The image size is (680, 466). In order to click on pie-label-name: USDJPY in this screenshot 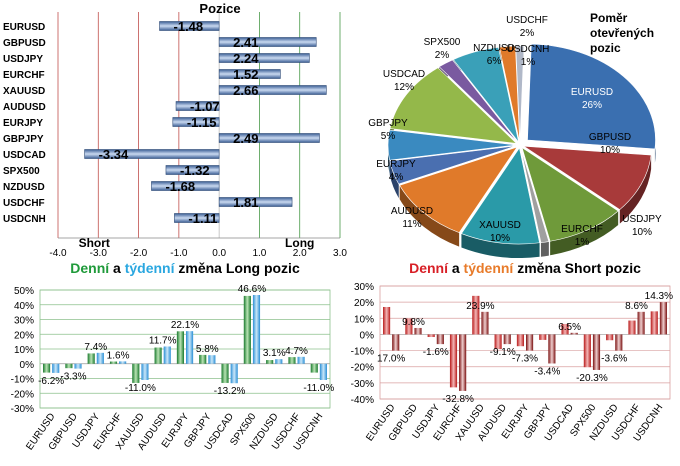, I will do `click(642, 219)`.